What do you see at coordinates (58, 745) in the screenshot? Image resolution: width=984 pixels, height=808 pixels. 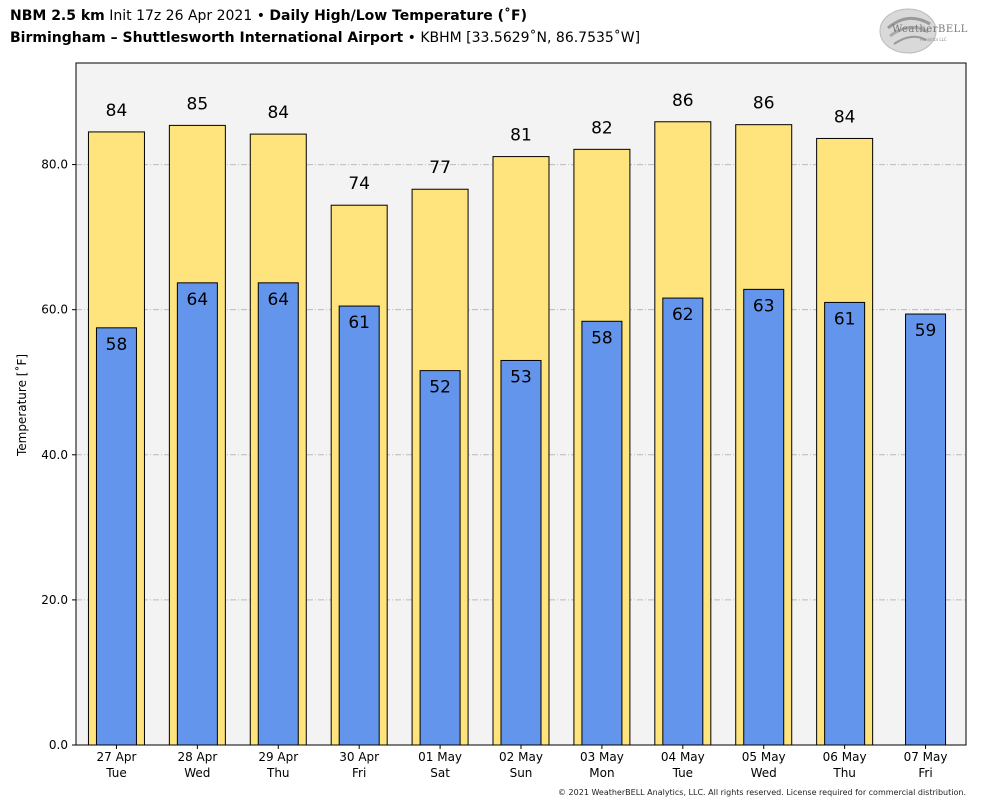 I see `y-tick-label: 0.0` at bounding box center [58, 745].